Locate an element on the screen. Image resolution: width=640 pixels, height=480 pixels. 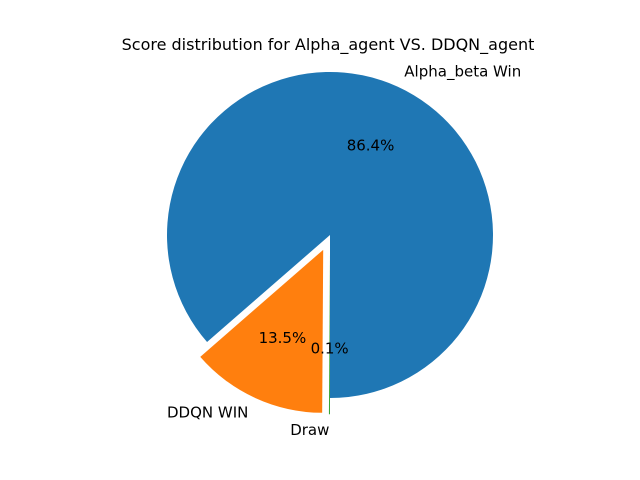
slice-percent-2: 0.1% is located at coordinates (330, 349).